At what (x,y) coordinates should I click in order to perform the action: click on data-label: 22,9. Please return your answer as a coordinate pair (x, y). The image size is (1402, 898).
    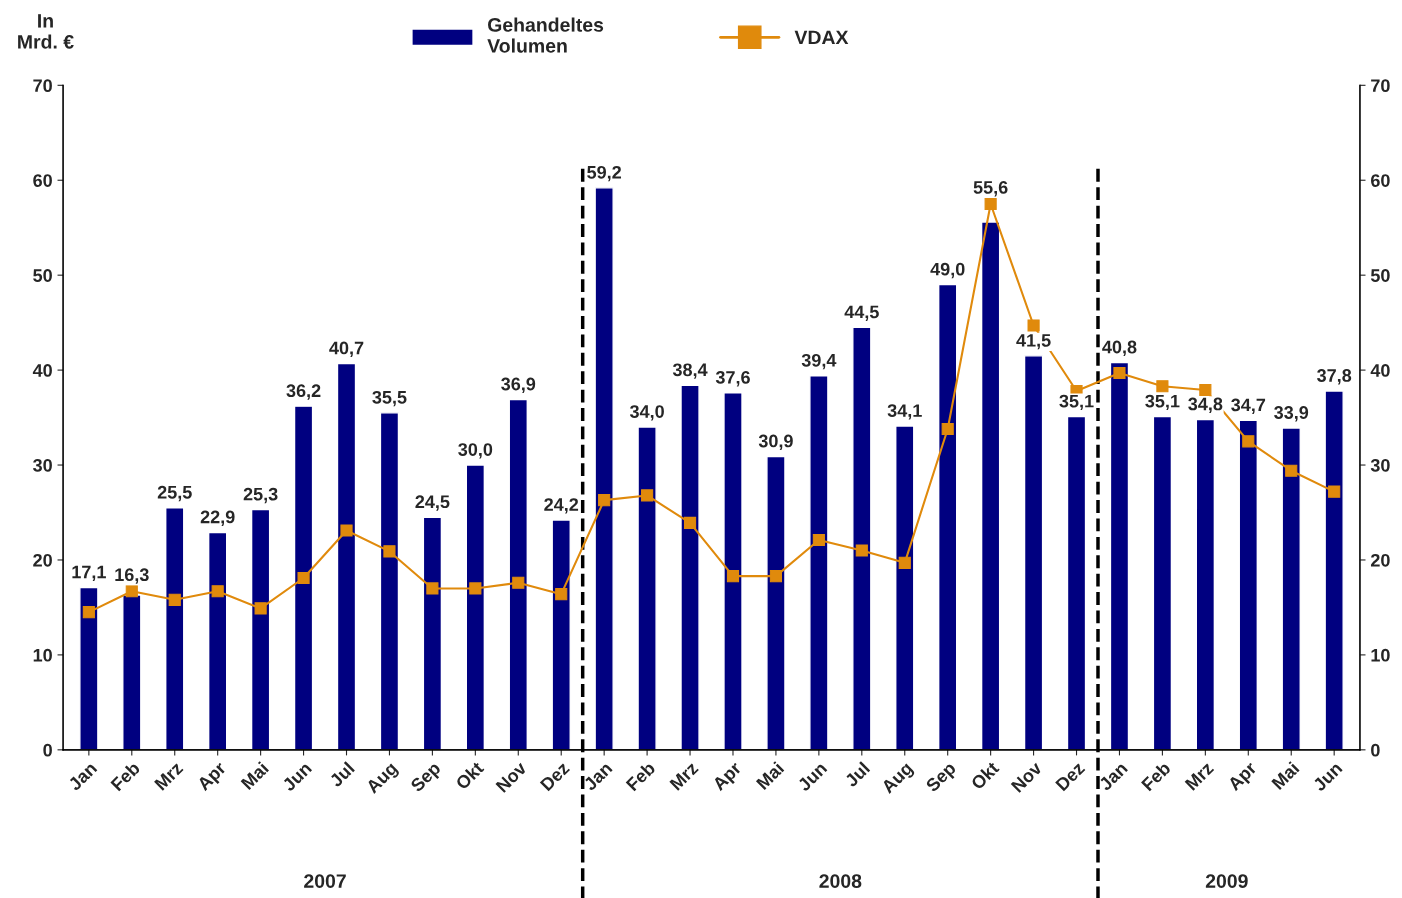
    Looking at the image, I should click on (217, 518).